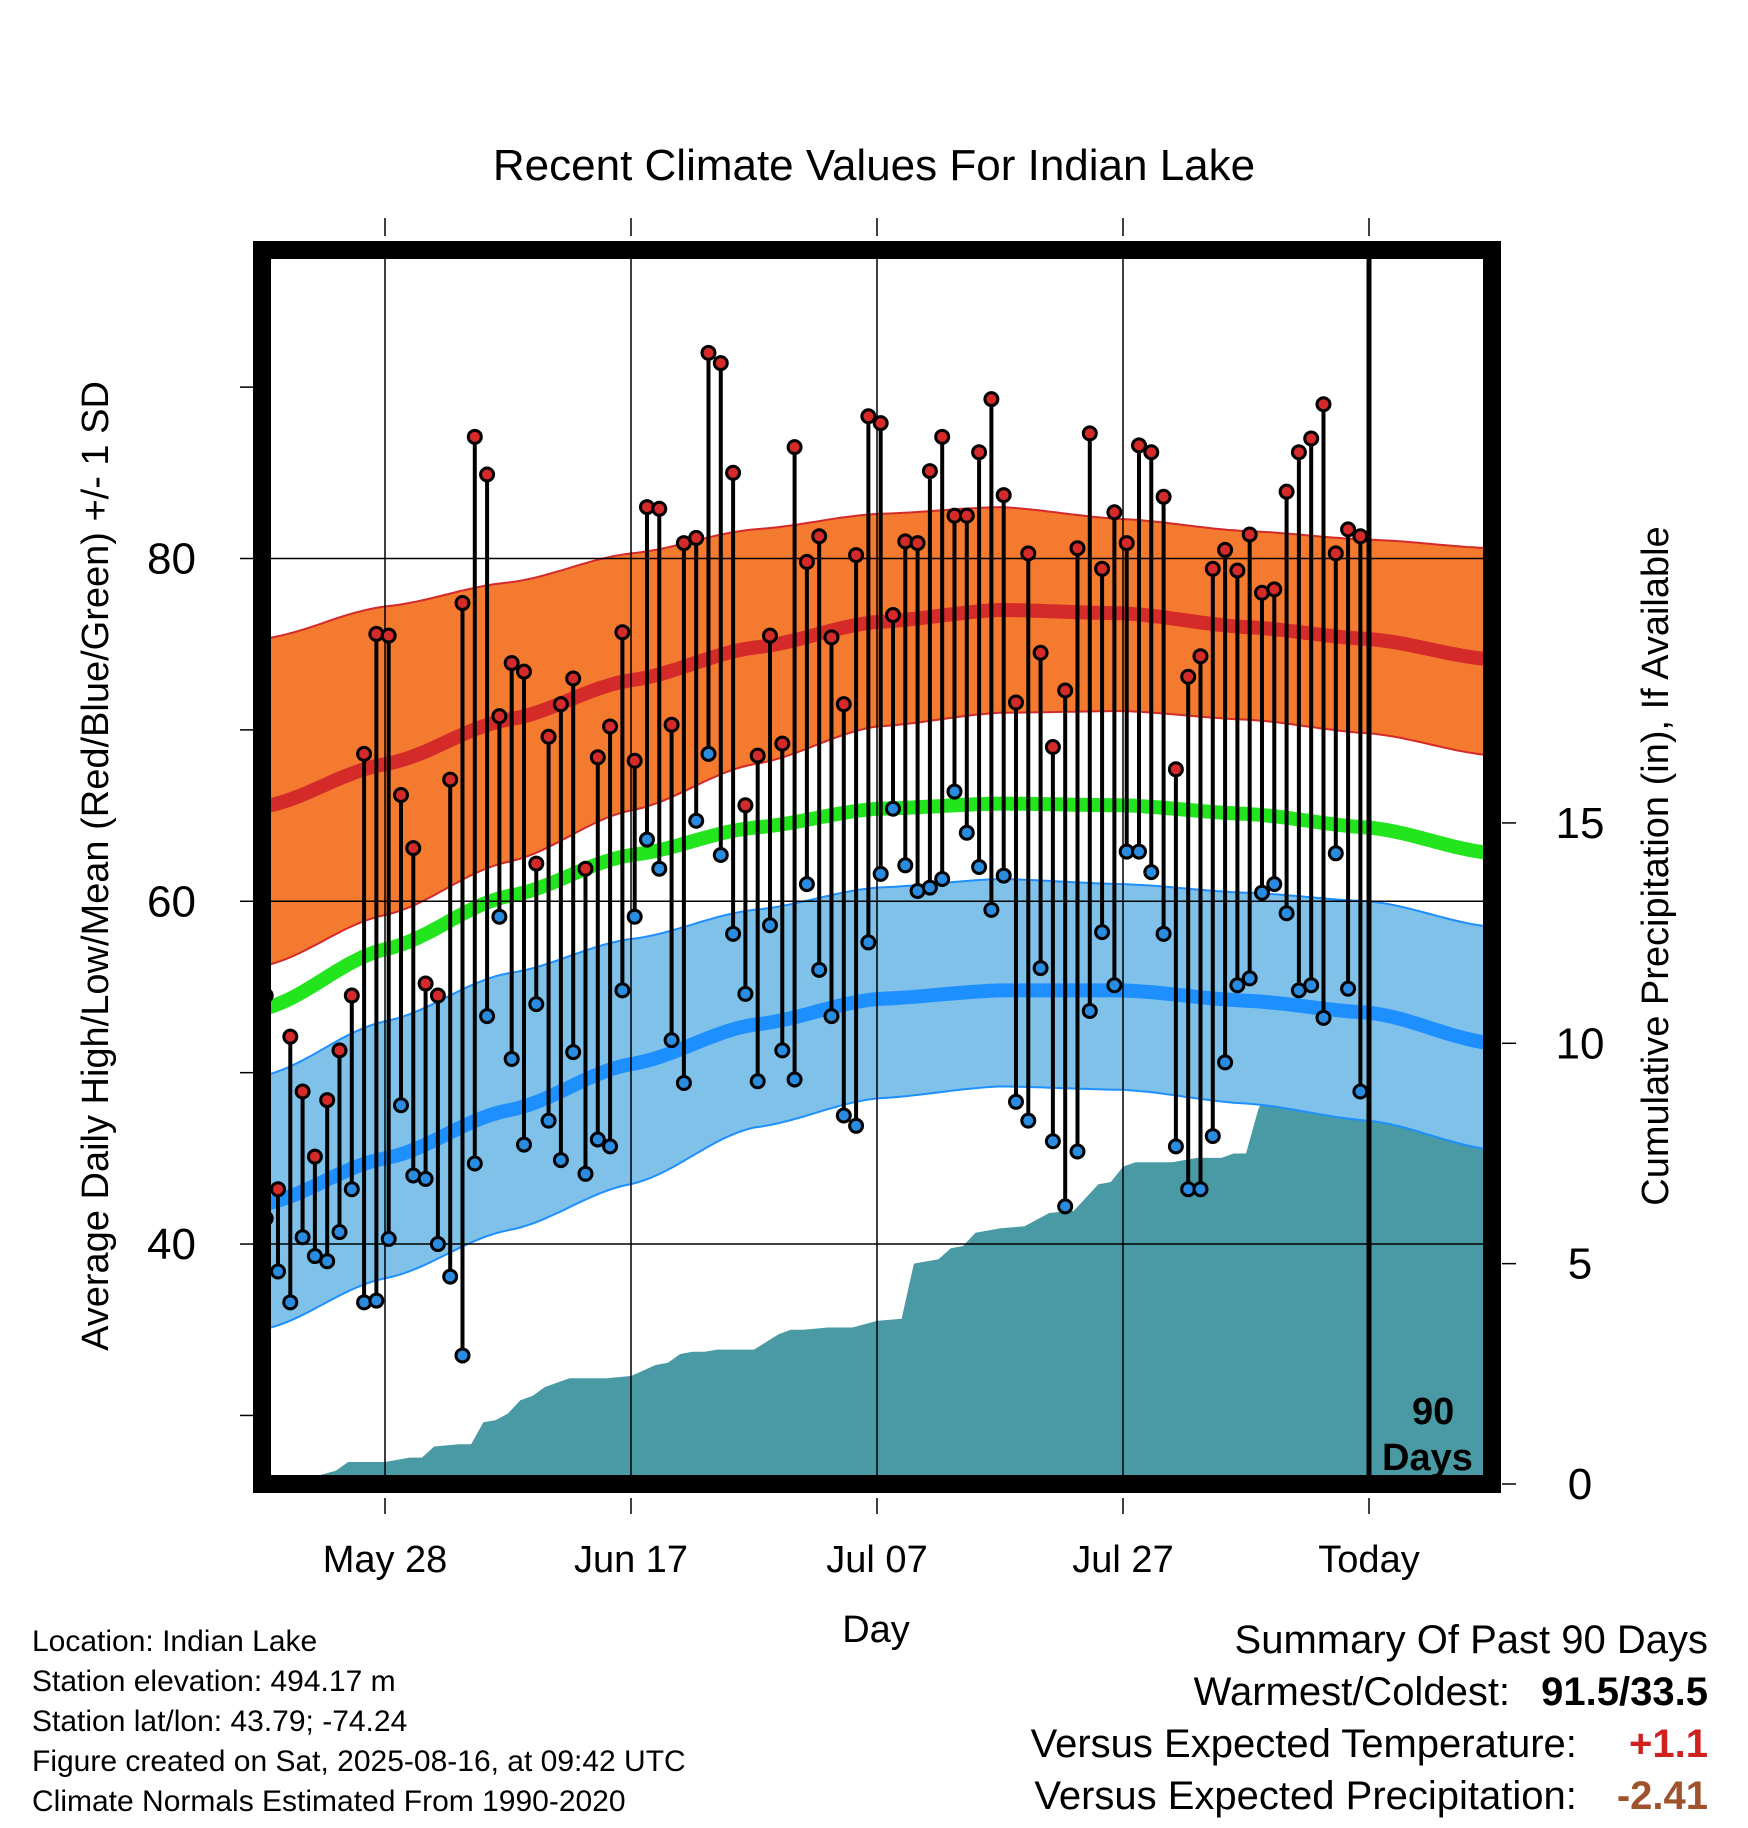 The width and height of the screenshot is (1748, 1828). Describe the element at coordinates (1580, 1043) in the screenshot. I see `y-right-tick-label: 10` at that location.